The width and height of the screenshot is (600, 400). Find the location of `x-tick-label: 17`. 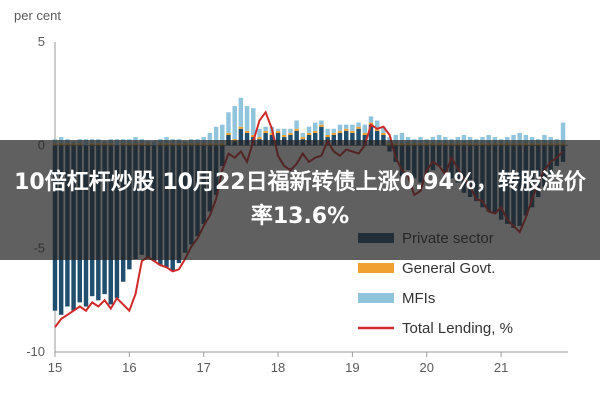

x-tick-label: 17 is located at coordinates (203, 367).